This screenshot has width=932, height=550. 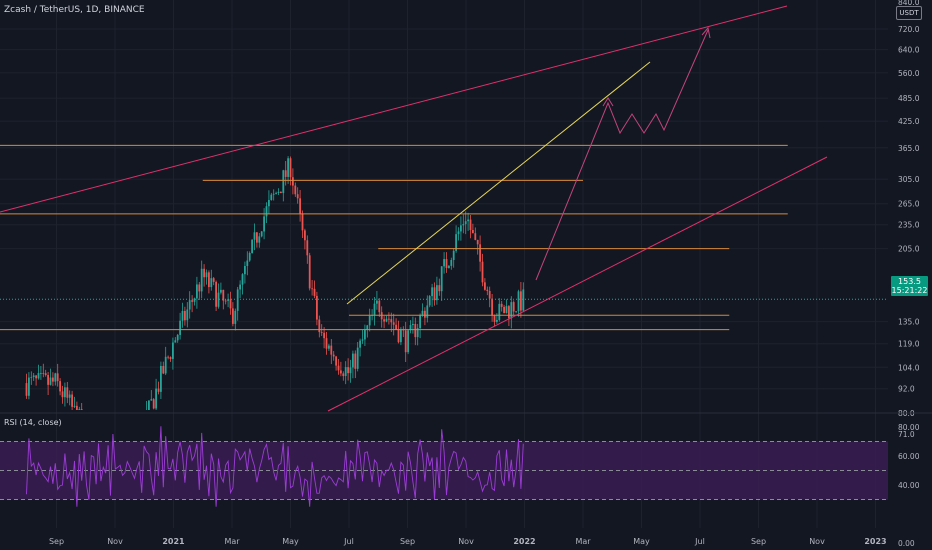 I want to click on currency-button: USDT, so click(x=909, y=13).